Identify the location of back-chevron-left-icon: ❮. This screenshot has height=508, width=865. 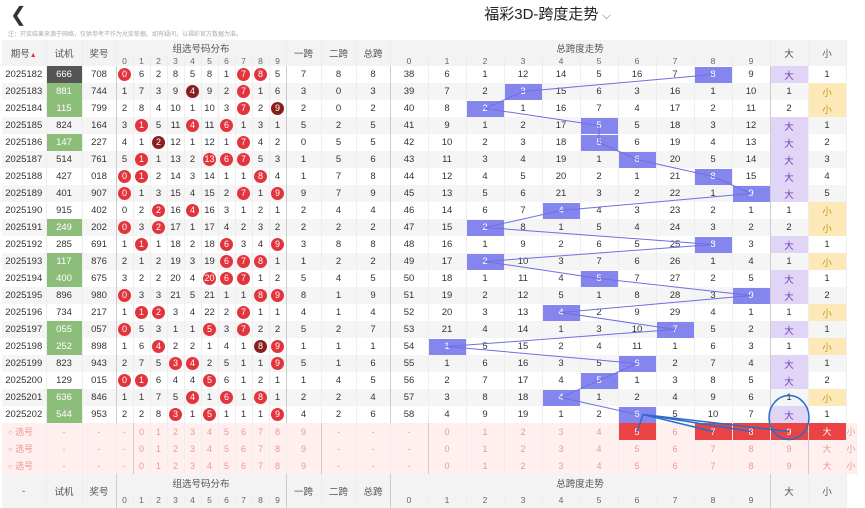
(18, 14).